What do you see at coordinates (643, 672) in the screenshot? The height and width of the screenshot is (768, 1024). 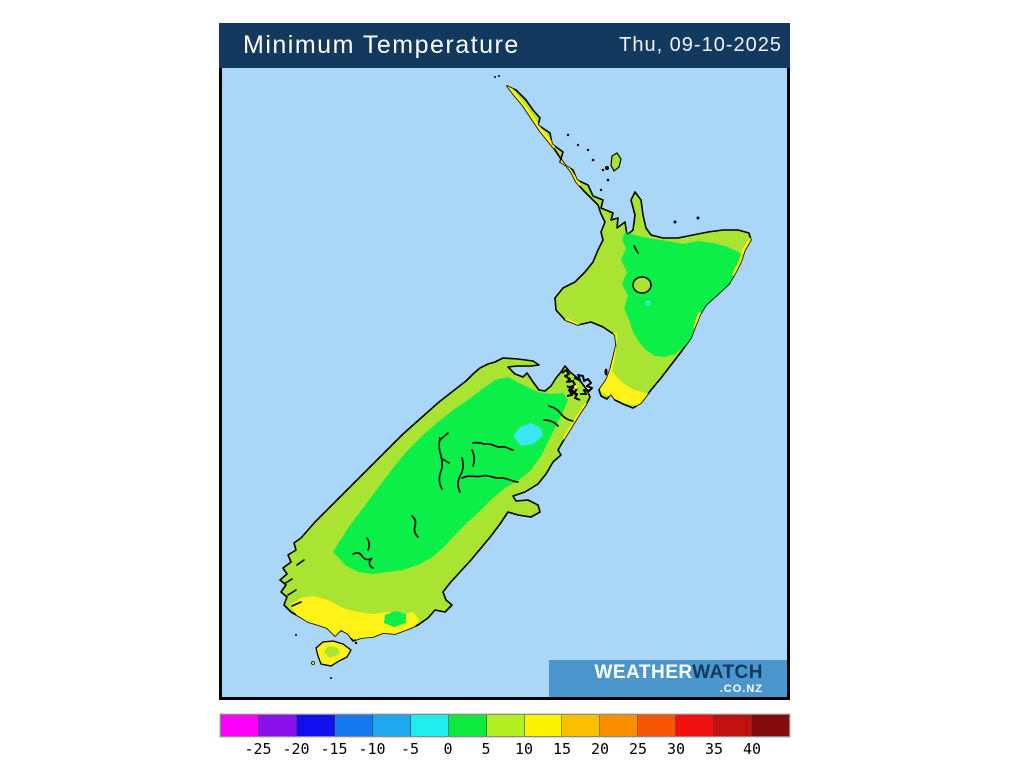 I see `logo-weather-text: WEATHER` at bounding box center [643, 672].